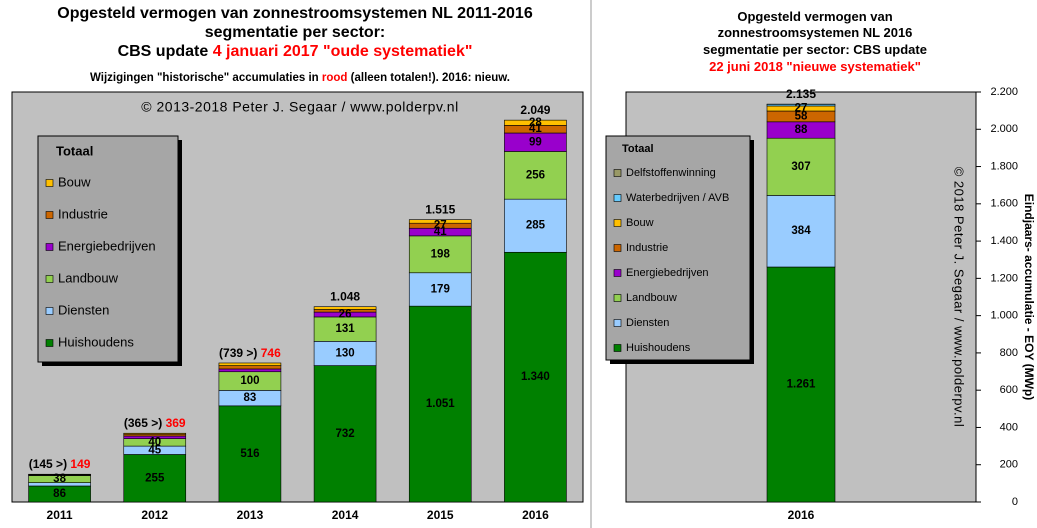 This screenshot has height=528, width=1037. I want to click on value-label: 1.340, so click(535, 377).